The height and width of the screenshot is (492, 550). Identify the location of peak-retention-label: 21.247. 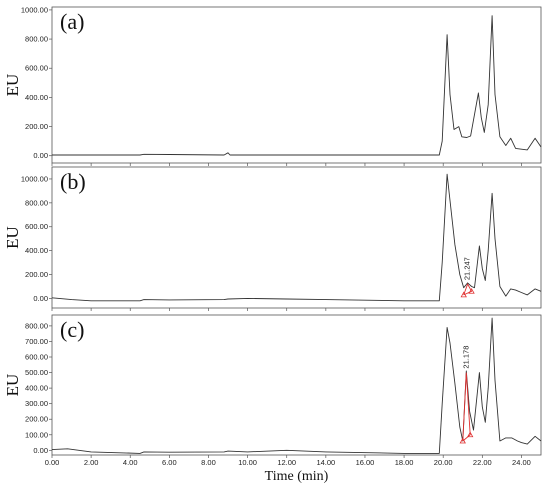
(467, 268).